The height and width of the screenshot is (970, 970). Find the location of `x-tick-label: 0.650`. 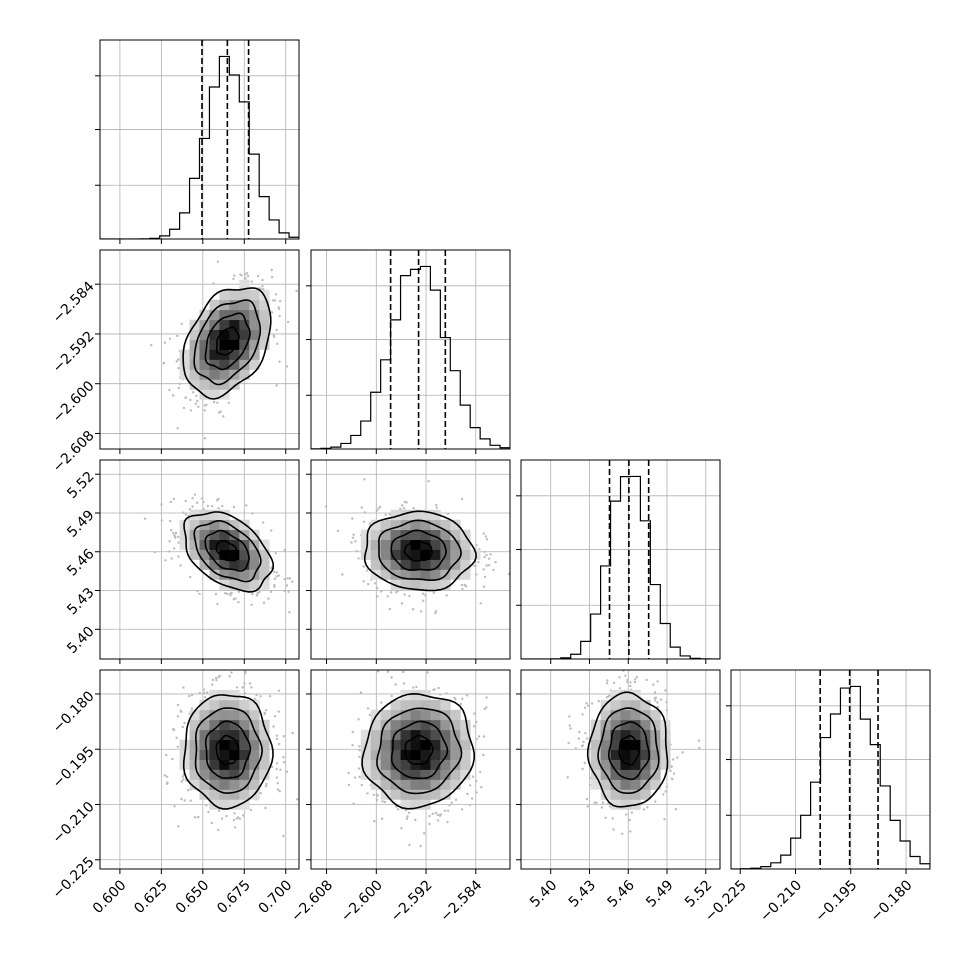

x-tick-label: 0.650 is located at coordinates (193, 897).